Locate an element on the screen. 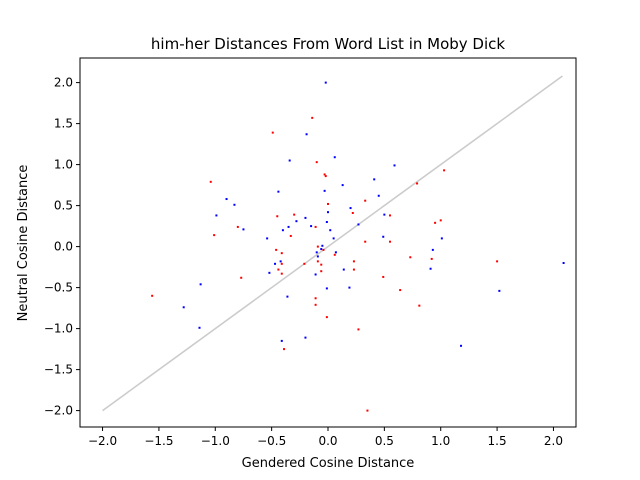 The image size is (640, 480). y-tick-label: 0.0 is located at coordinates (63, 247).